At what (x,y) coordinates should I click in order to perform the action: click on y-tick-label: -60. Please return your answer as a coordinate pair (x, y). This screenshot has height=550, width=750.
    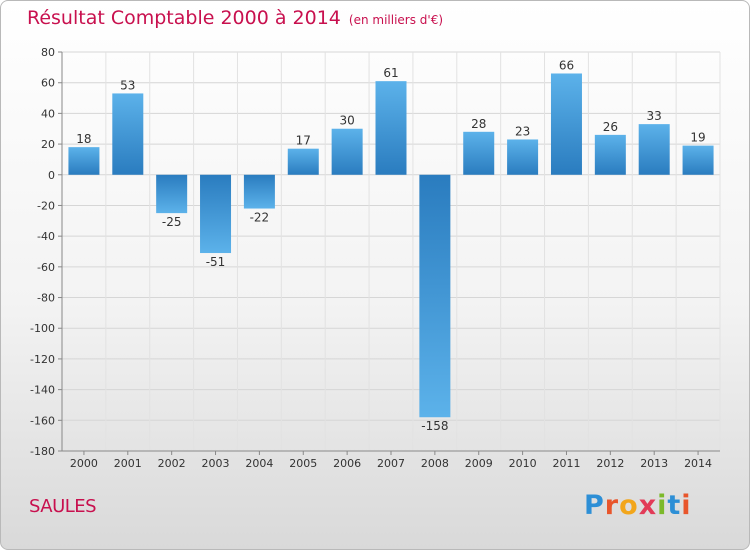
    Looking at the image, I should click on (46, 267).